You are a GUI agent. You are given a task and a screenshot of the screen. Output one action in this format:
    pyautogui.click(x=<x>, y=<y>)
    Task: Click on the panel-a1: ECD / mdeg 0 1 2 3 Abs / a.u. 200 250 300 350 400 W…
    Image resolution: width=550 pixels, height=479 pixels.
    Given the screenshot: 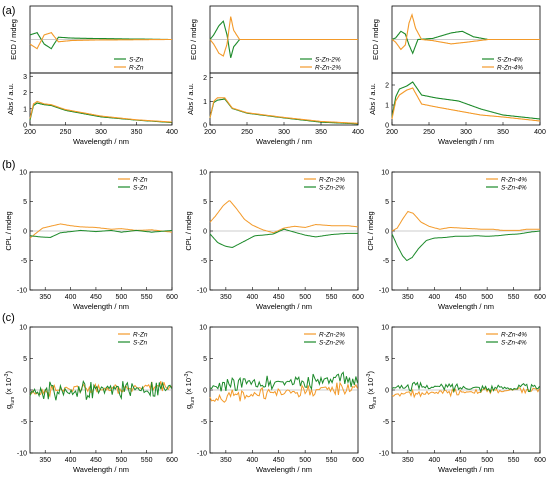 What is the action you would take?
    pyautogui.click(x=92, y=75)
    